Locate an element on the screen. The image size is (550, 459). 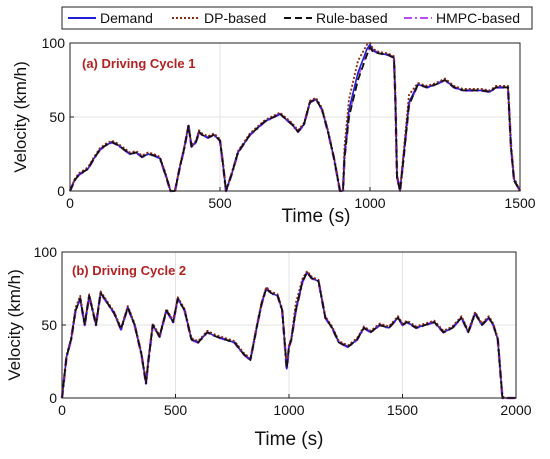
panel-b-ylabel: Velocity (km/h) is located at coordinates (14, 324).